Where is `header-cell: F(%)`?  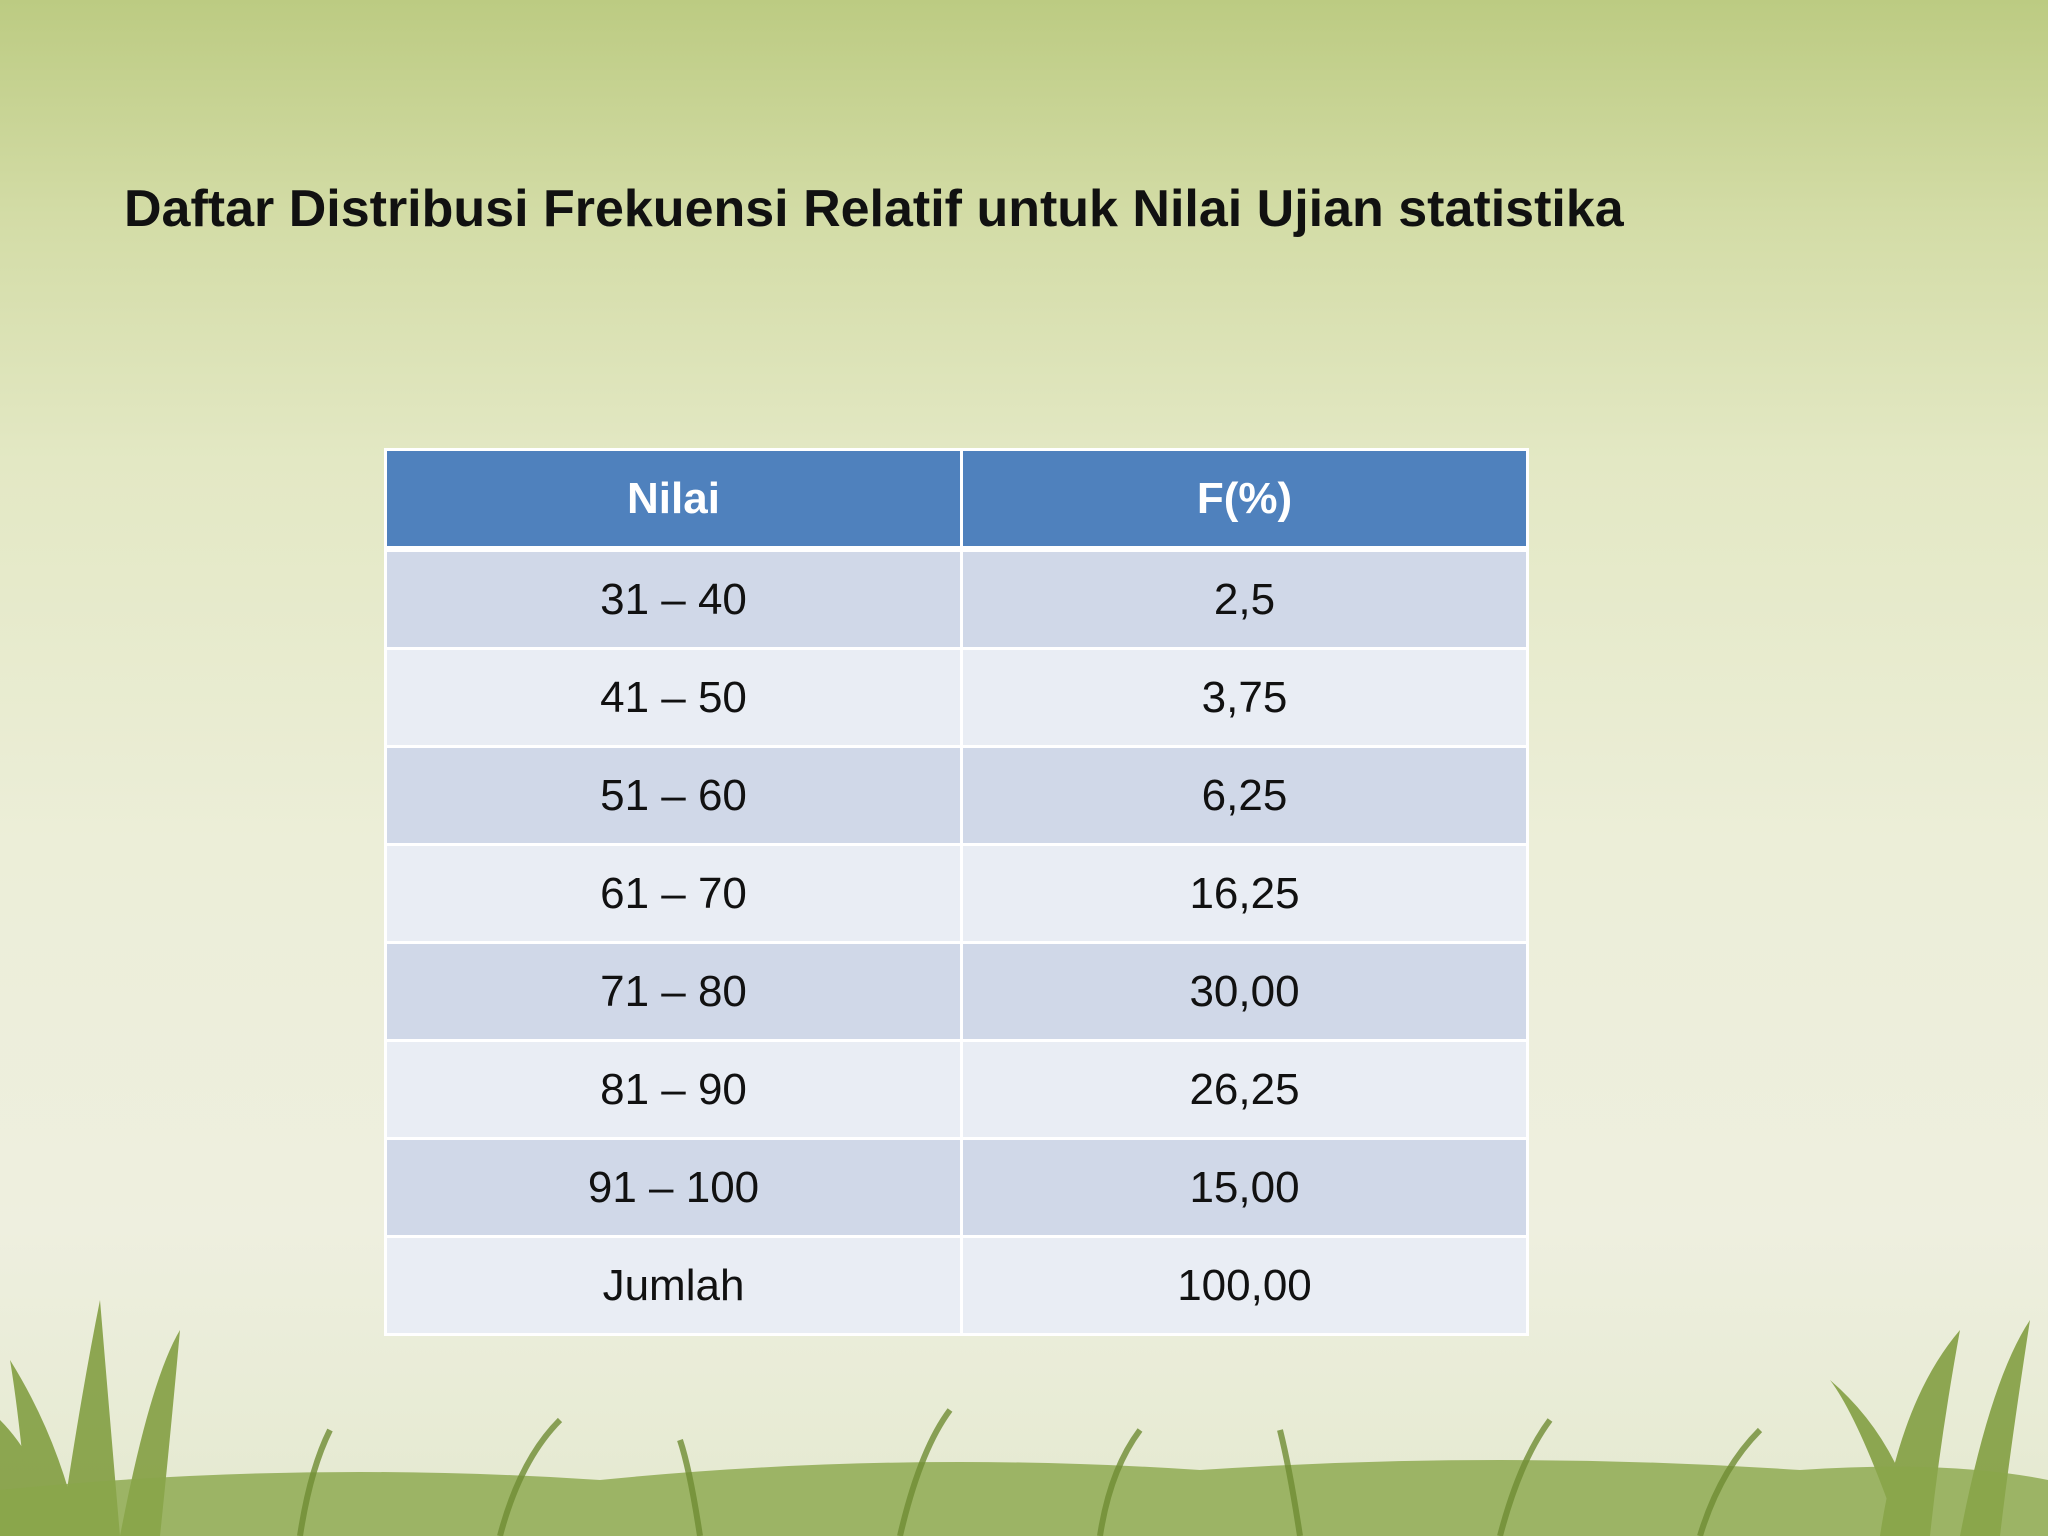 header-cell: F(%) is located at coordinates (1244, 500).